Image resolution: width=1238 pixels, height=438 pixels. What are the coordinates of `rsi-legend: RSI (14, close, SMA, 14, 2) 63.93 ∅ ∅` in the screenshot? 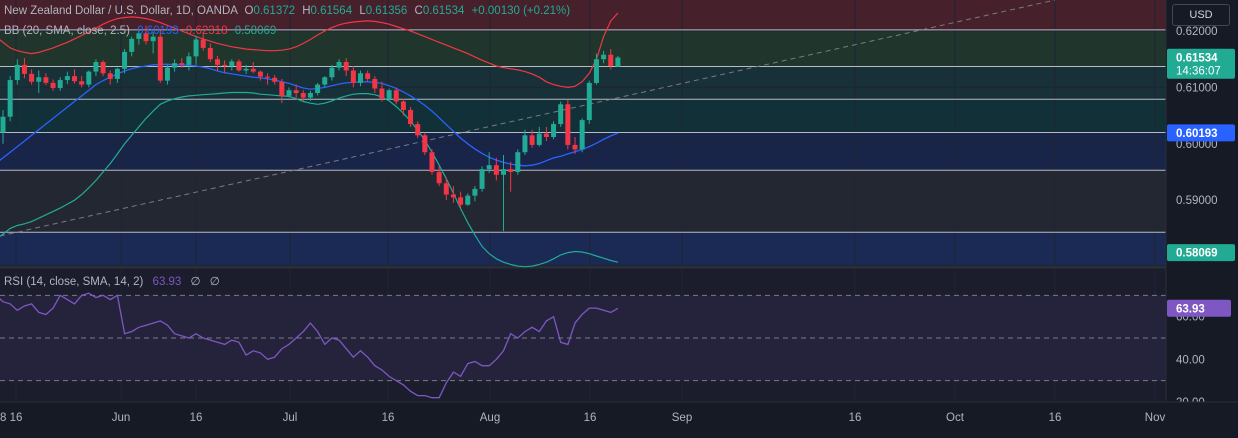 It's located at (112, 282).